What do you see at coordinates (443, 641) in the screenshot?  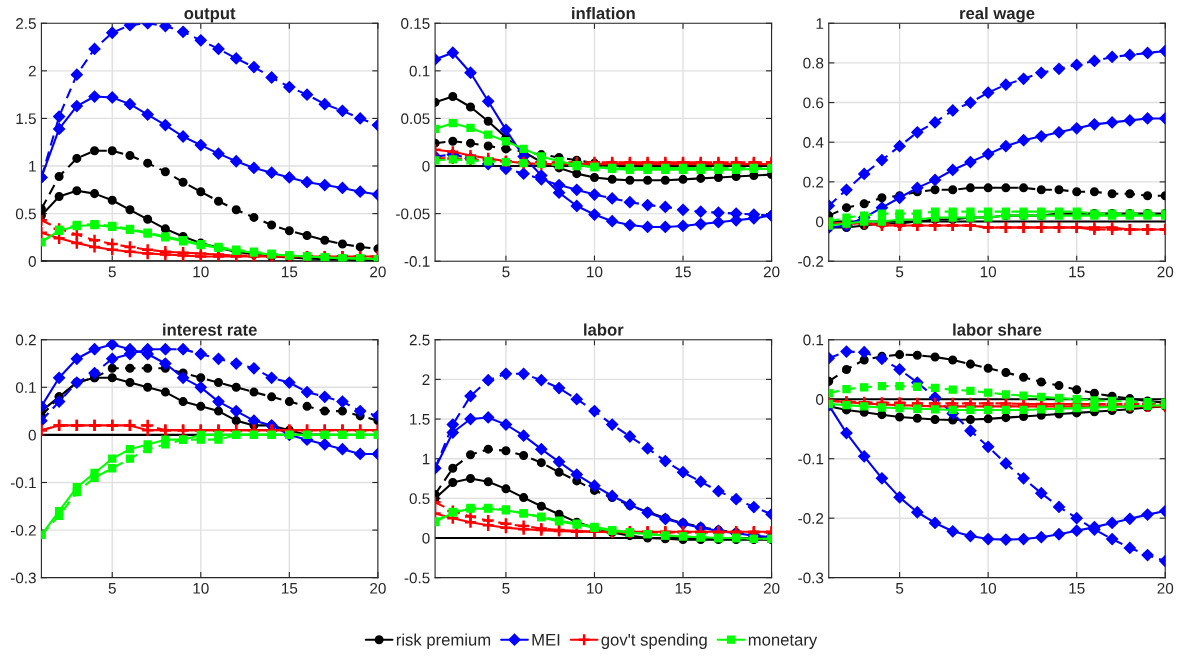 I see `legend-label: risk premium` at bounding box center [443, 641].